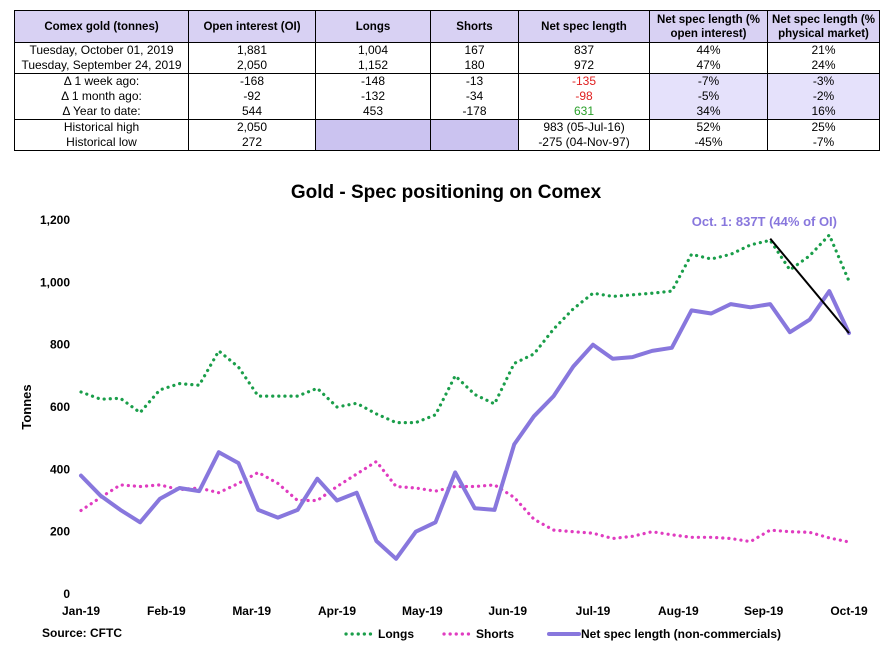  What do you see at coordinates (584, 66) in the screenshot?
I see `cell-net: 972` at bounding box center [584, 66].